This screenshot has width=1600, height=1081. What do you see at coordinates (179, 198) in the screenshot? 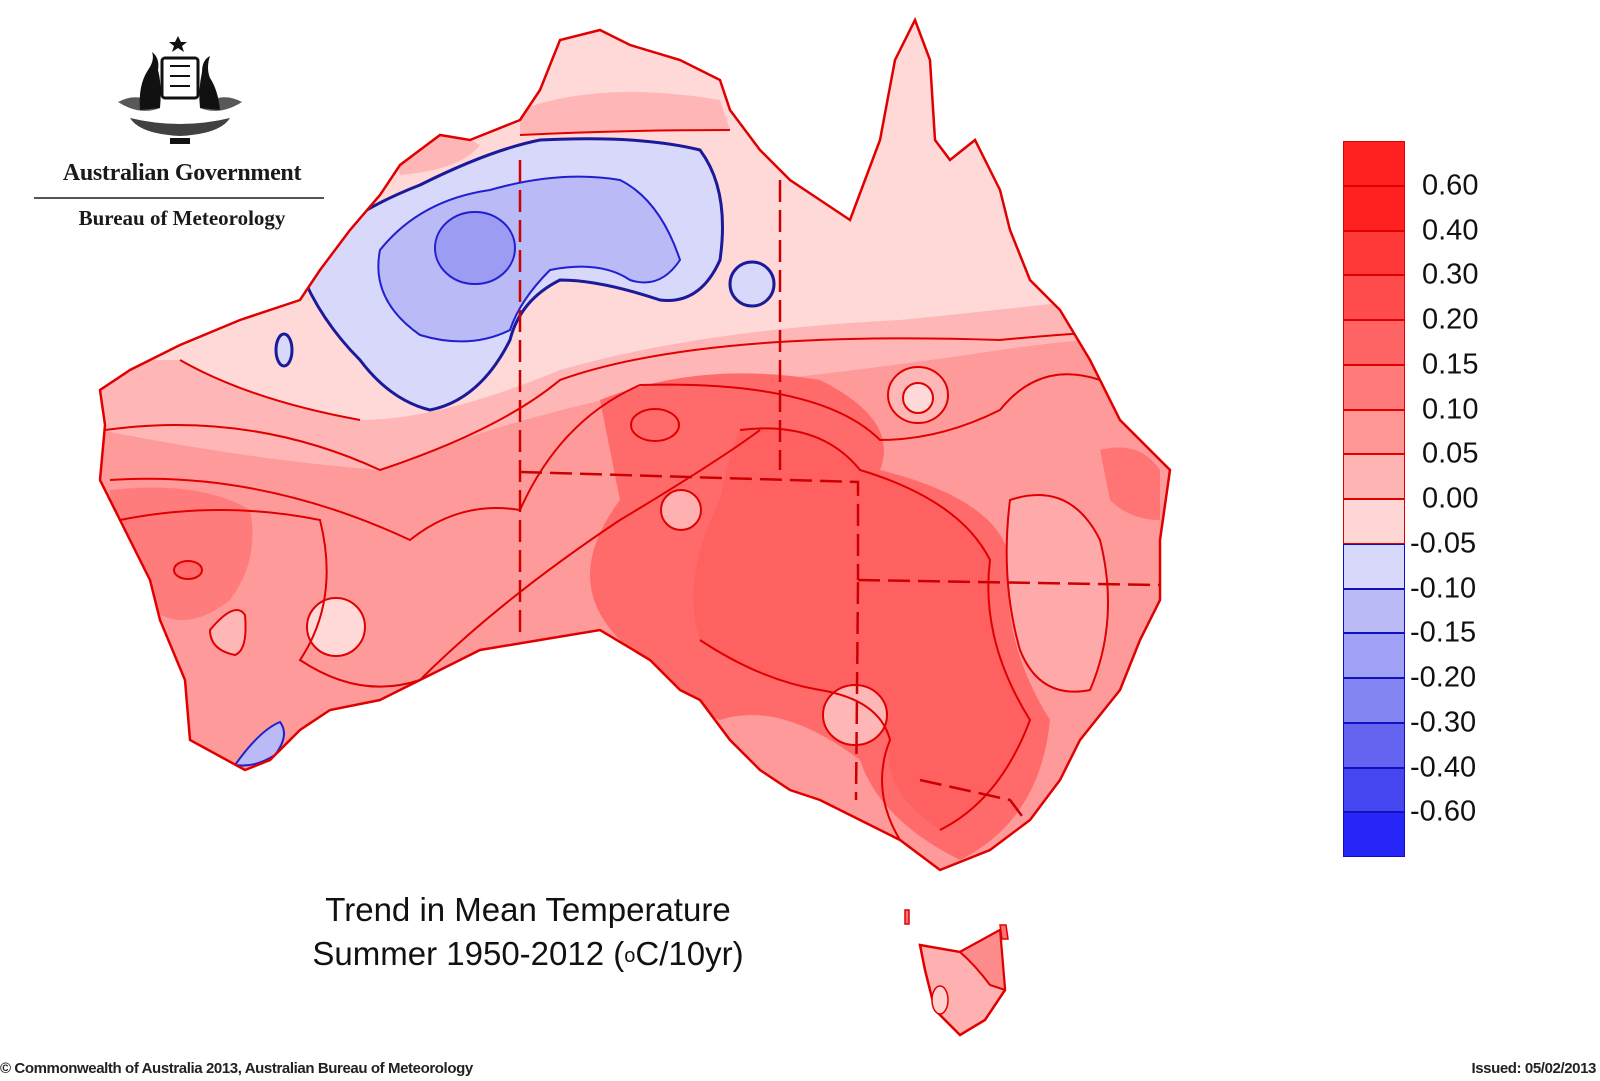
I see `logo-divider` at bounding box center [179, 198].